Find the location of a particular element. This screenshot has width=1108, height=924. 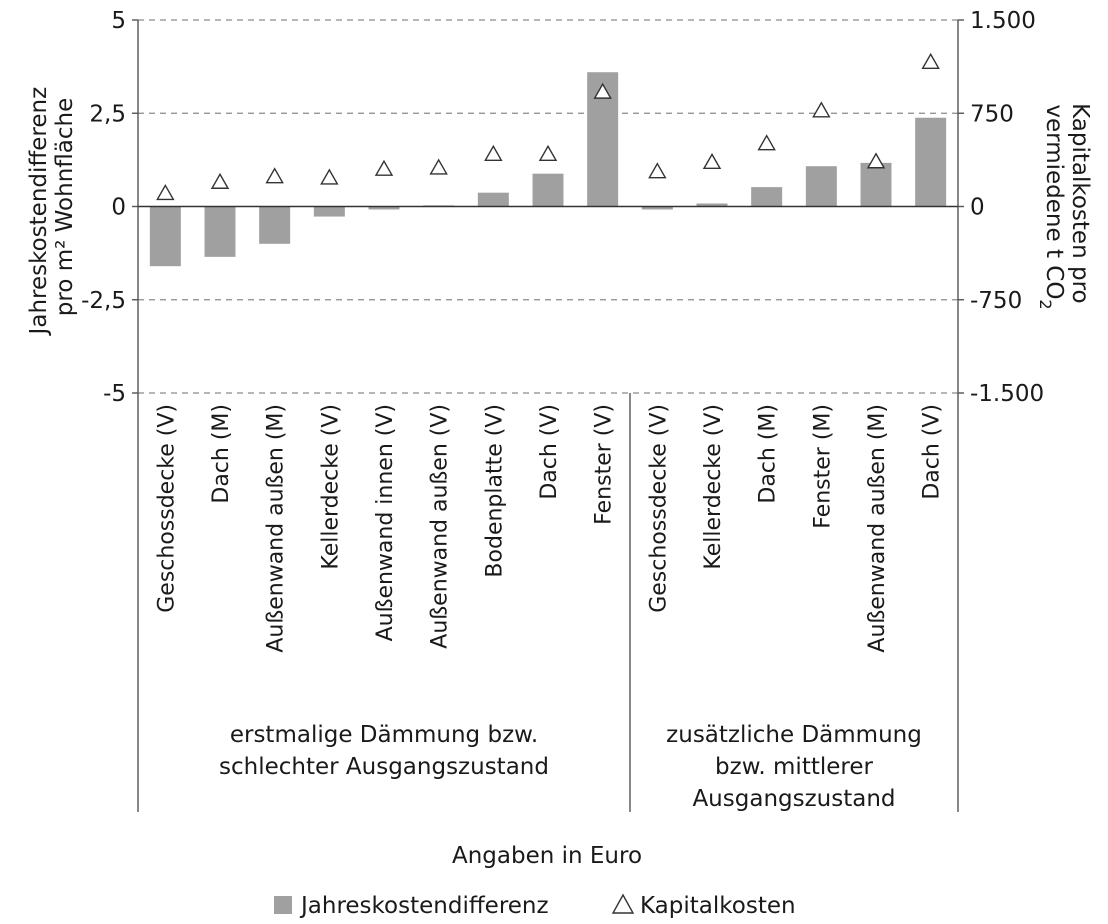

right-axis-title: Kapitalkosten pro vermiedene t CO2 is located at coordinates (1064, 207).